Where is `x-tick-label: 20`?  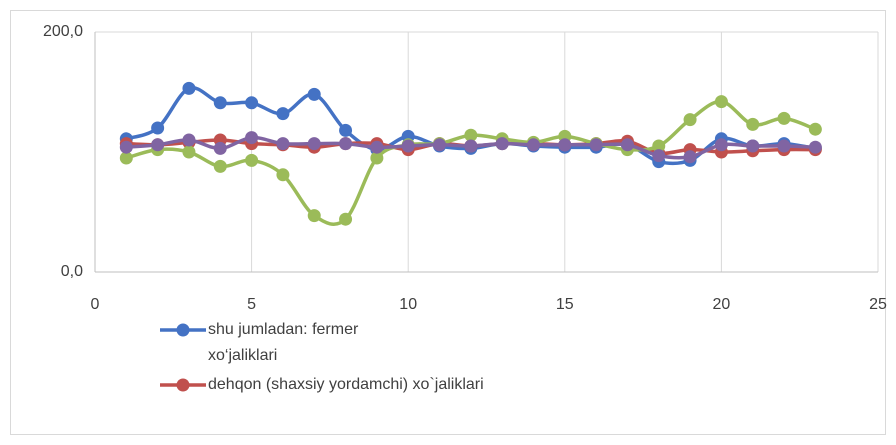
x-tick-label: 20 is located at coordinates (722, 304).